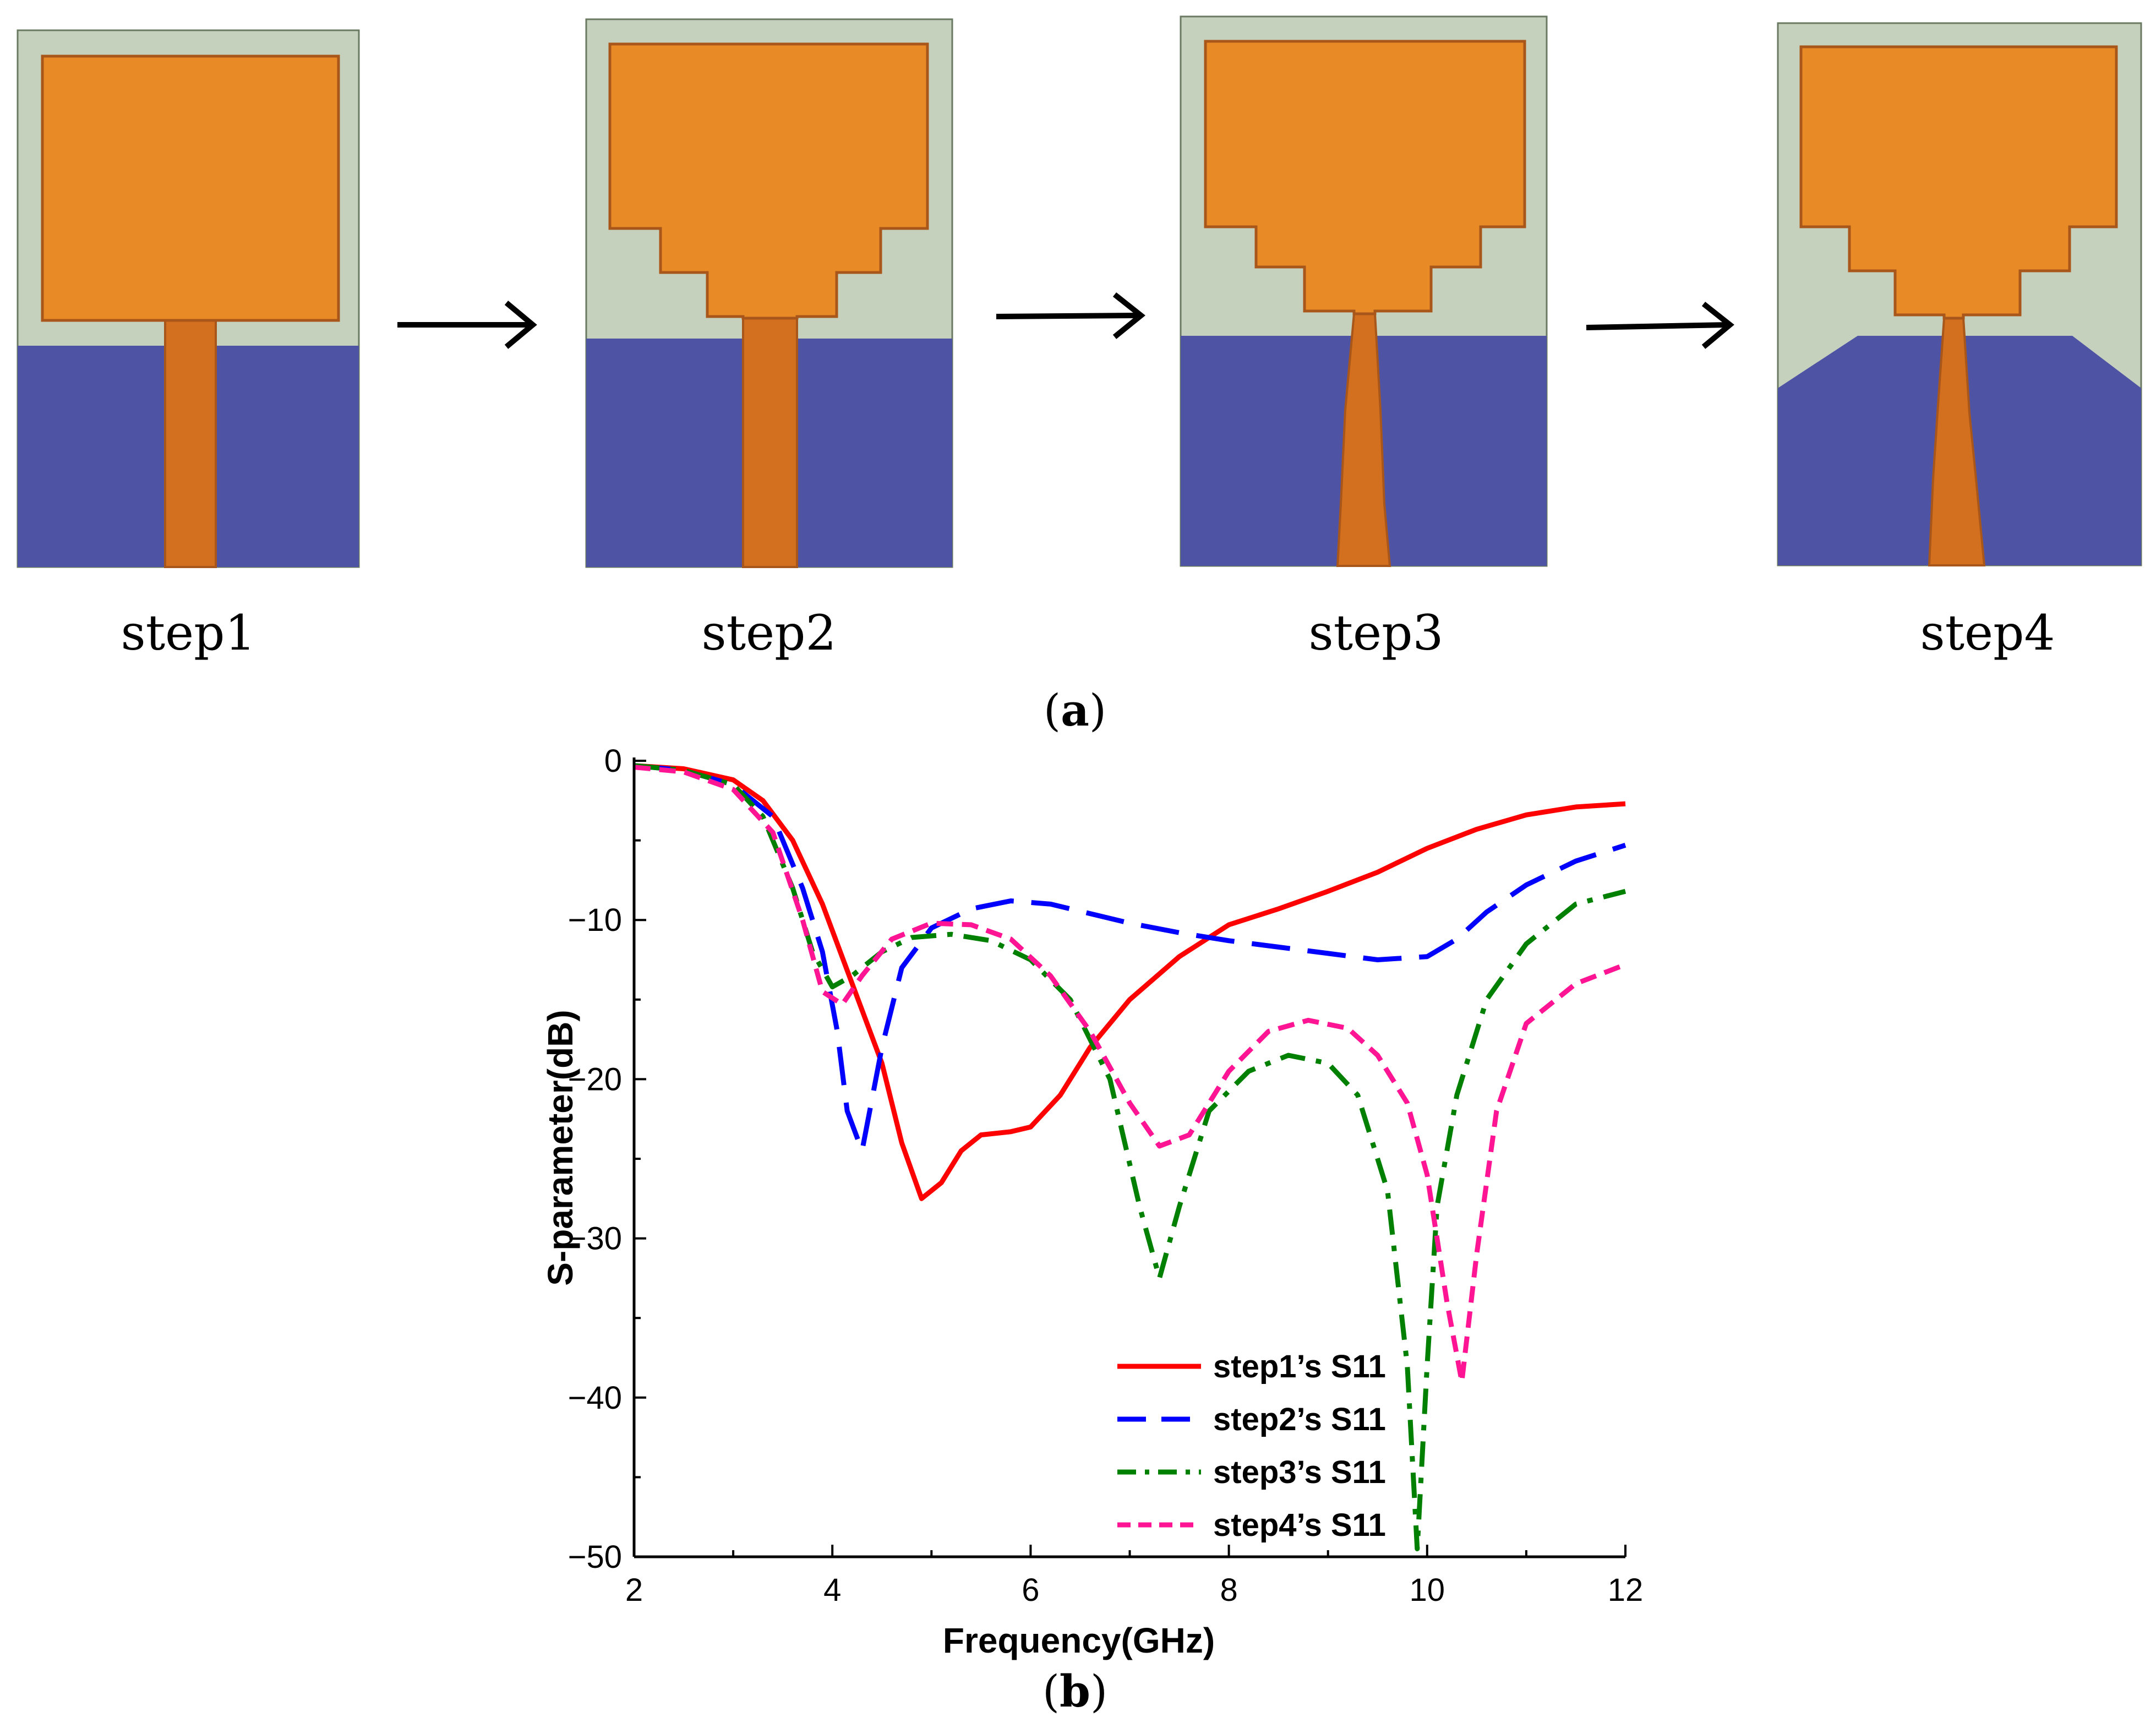 The width and height of the screenshot is (2156, 1728). What do you see at coordinates (1376, 632) in the screenshot?
I see `step-label: step3` at bounding box center [1376, 632].